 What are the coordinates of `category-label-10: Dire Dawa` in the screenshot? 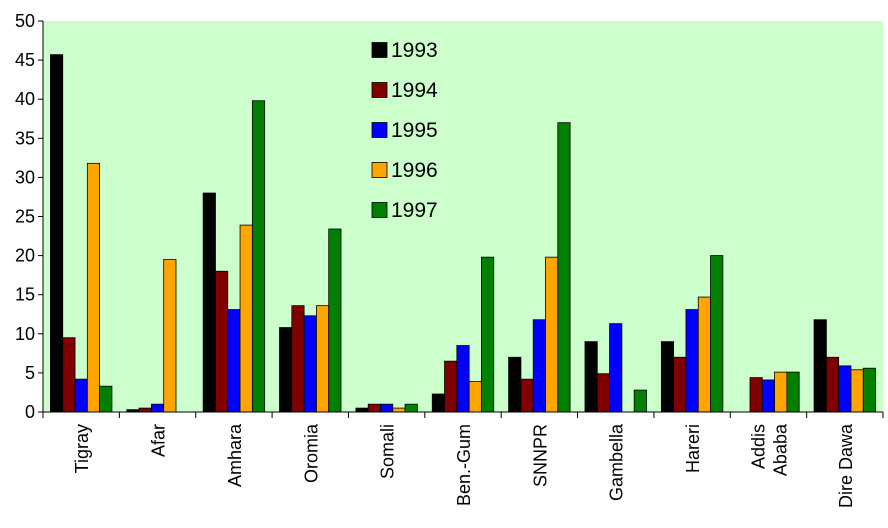 It's located at (846, 465).